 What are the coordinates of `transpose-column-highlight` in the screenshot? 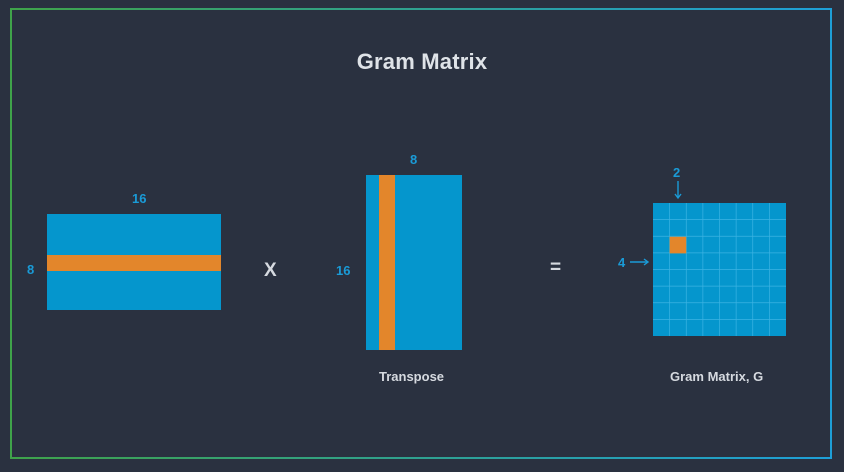 It's located at (387, 262).